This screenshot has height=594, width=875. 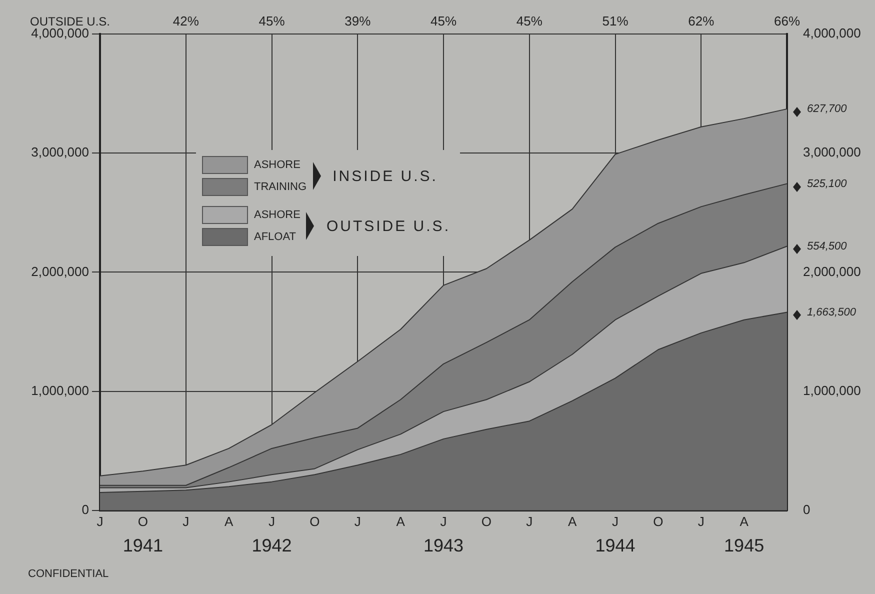 I want to click on text: 51%, so click(x=615, y=21).